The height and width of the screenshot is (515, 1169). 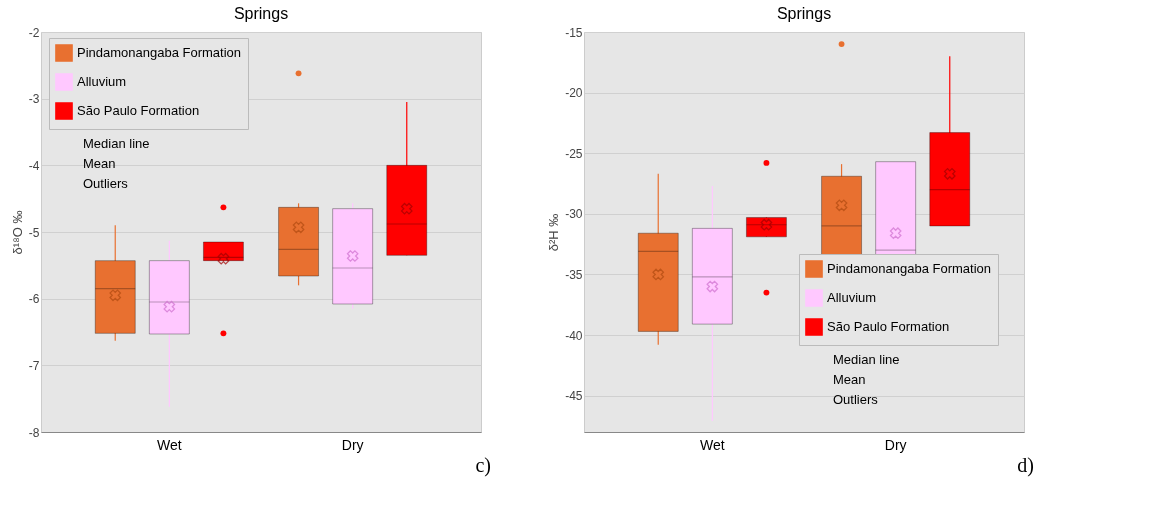 What do you see at coordinates (483, 465) in the screenshot?
I see `text: c)` at bounding box center [483, 465].